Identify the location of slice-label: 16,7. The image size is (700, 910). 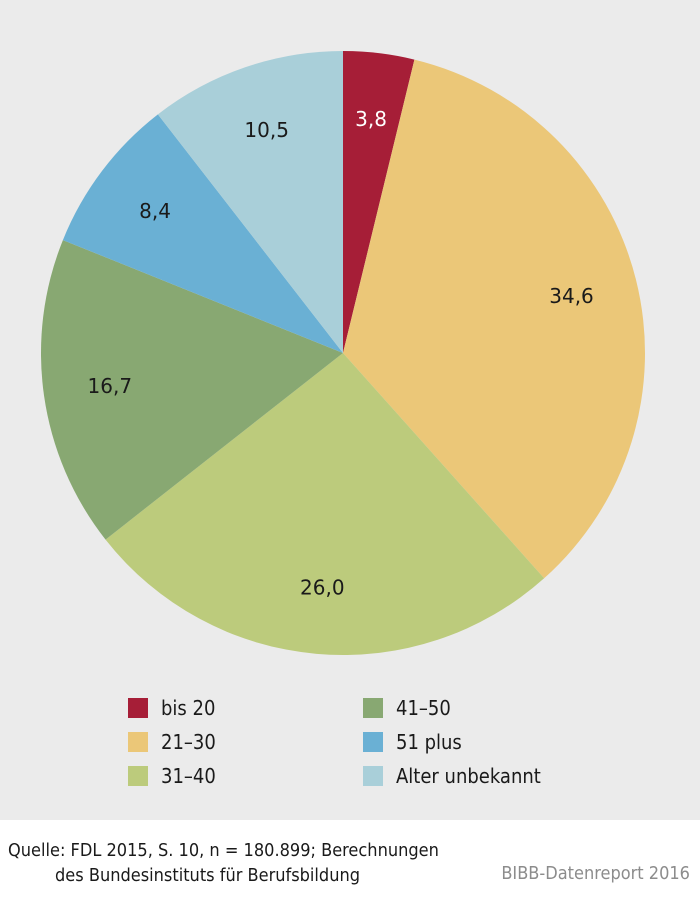
(110, 386).